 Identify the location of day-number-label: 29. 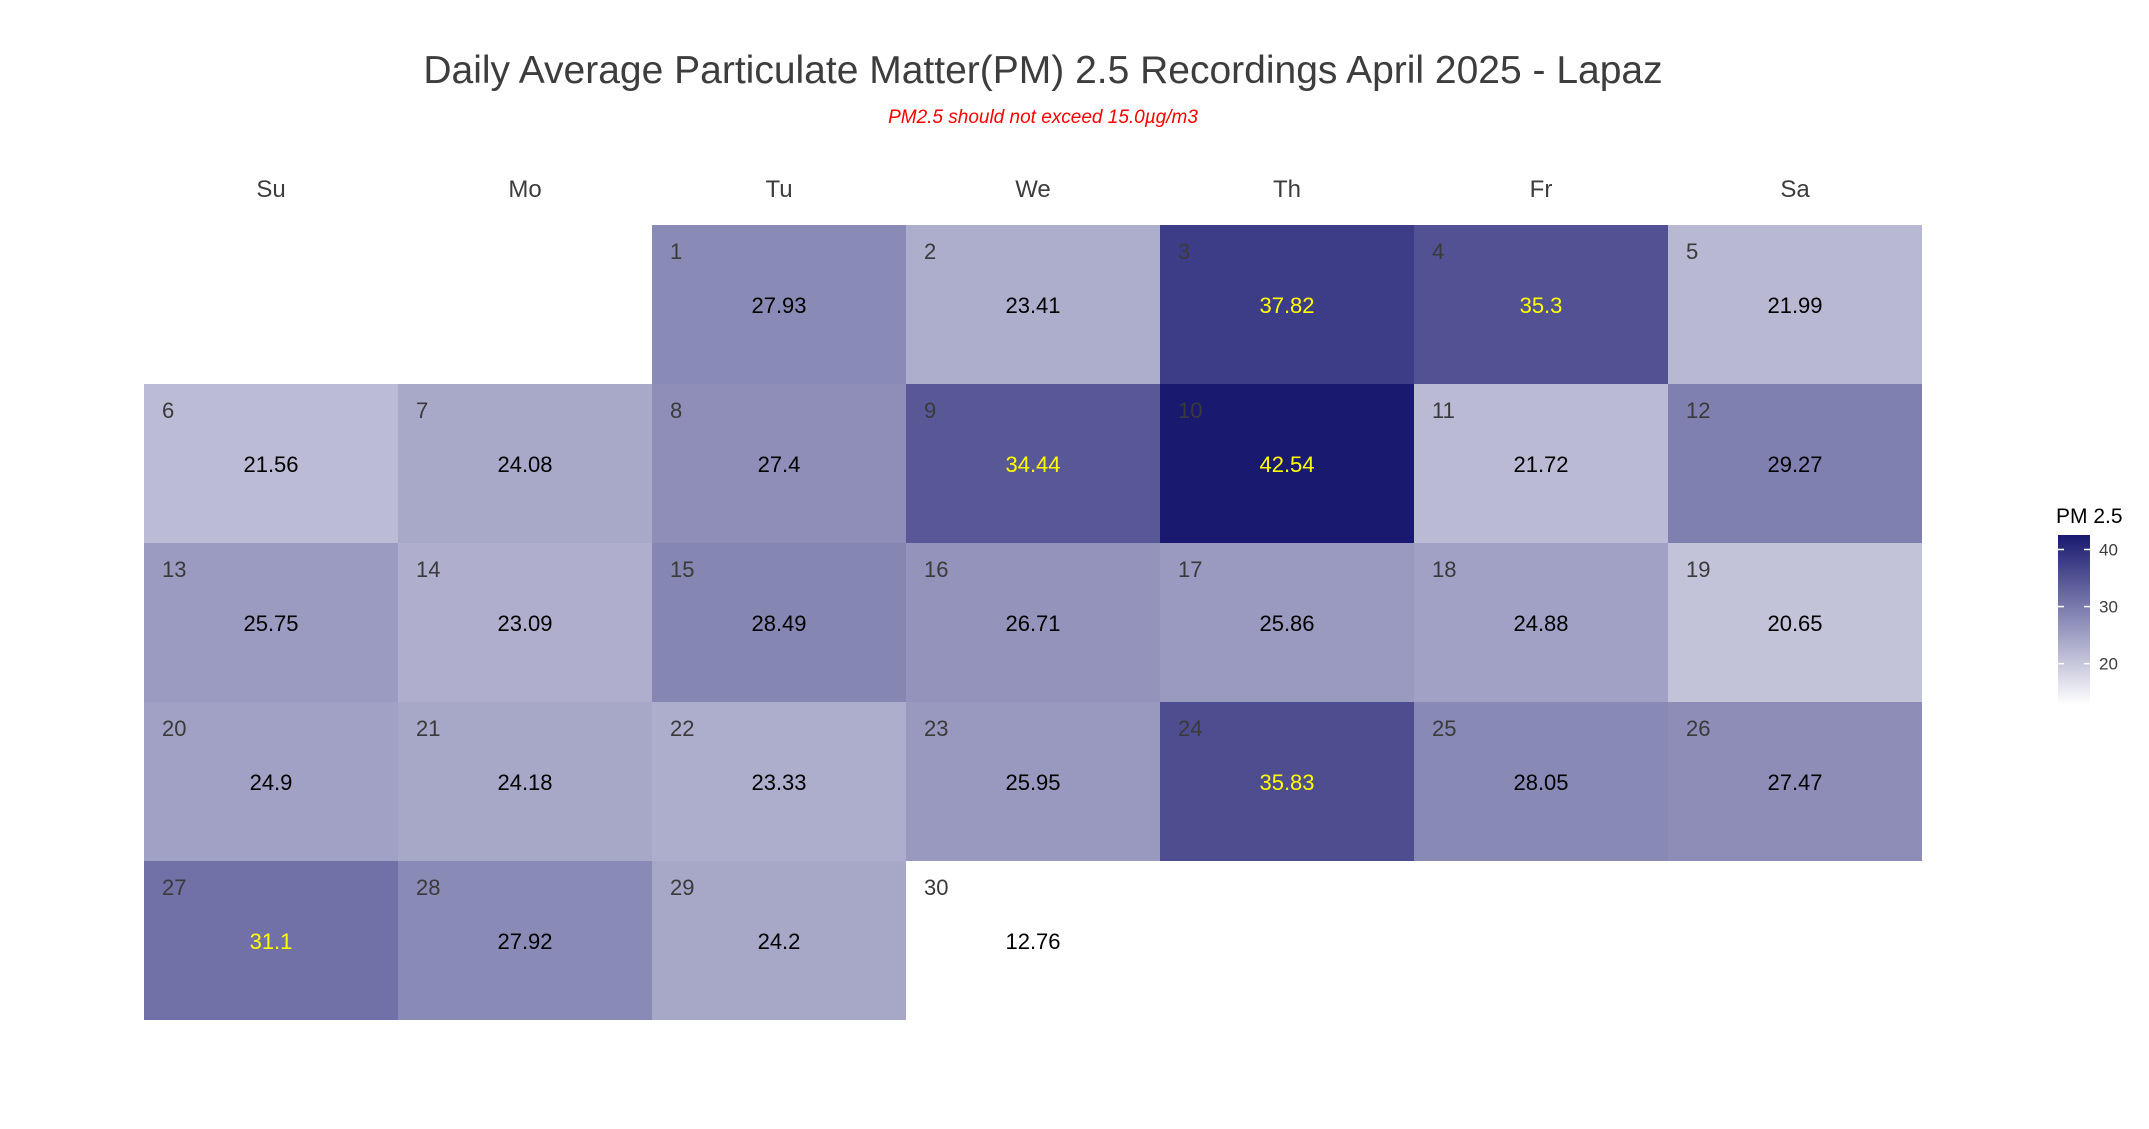
(682, 887).